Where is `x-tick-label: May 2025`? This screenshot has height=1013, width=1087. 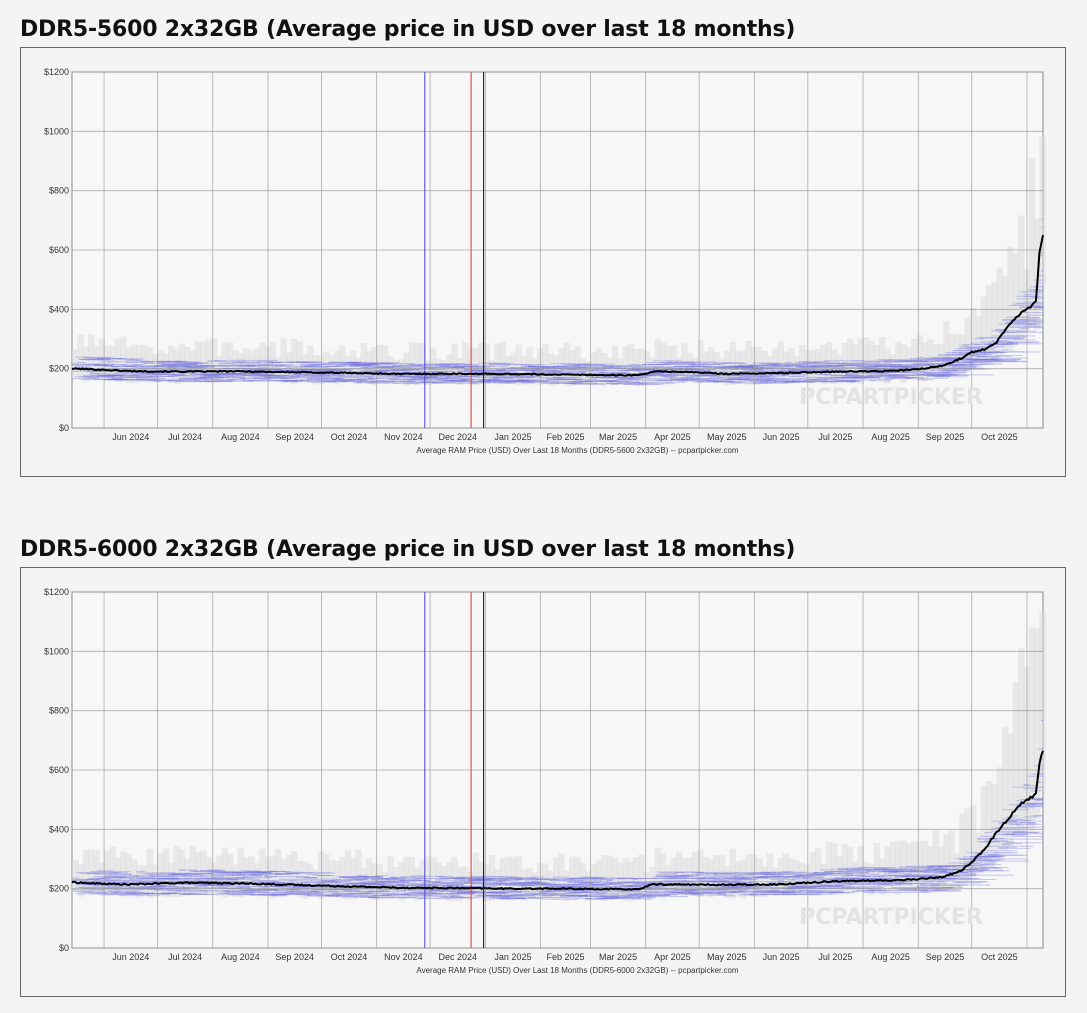 x-tick-label: May 2025 is located at coordinates (727, 437).